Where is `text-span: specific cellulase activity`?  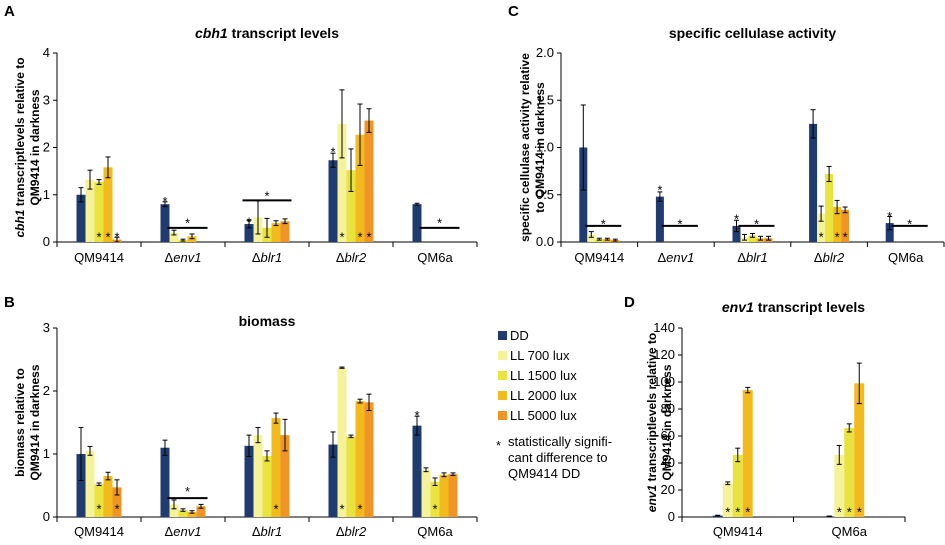 text-span: specific cellulase activity is located at coordinates (753, 33).